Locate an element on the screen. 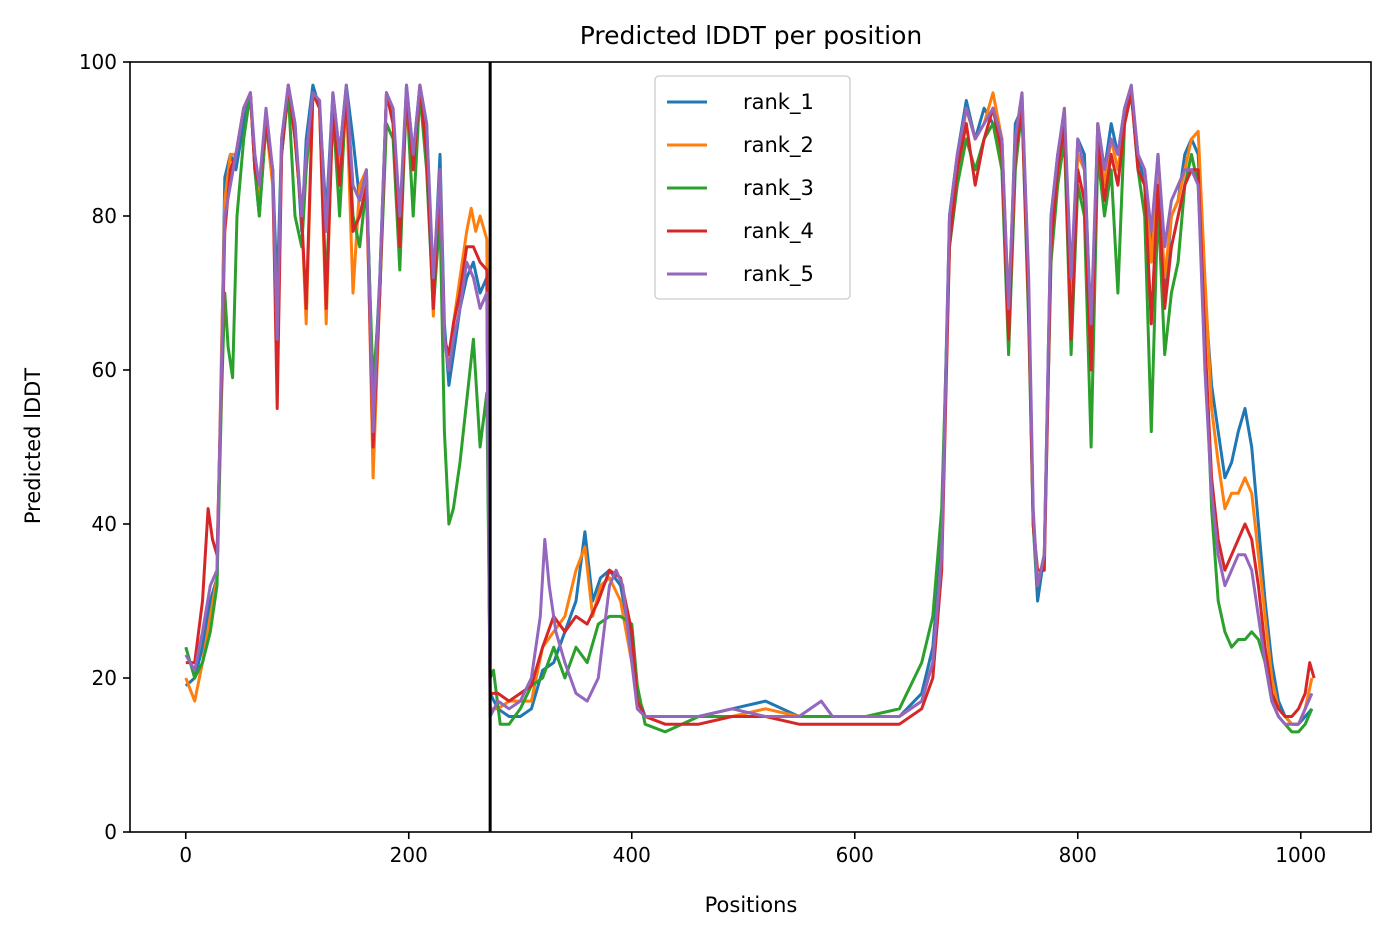 The width and height of the screenshot is (1391, 939). y-tick-label: 0 is located at coordinates (110, 832).